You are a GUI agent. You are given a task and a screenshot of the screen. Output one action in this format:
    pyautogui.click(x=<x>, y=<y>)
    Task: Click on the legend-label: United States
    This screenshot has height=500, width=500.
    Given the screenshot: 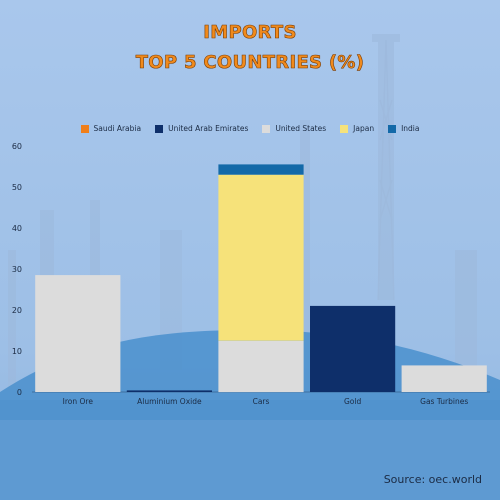 What is the action you would take?
    pyautogui.click(x=301, y=128)
    